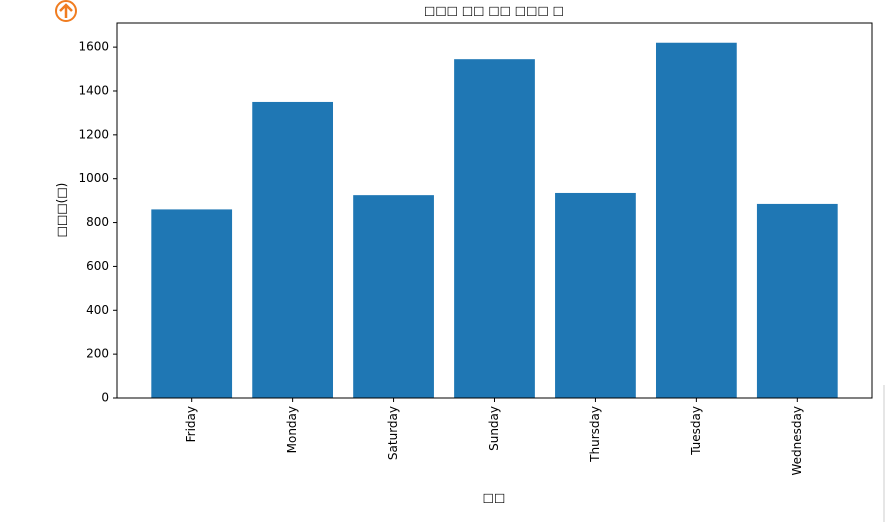  What do you see at coordinates (494, 498) in the screenshot?
I see `x-axis-label: □□` at bounding box center [494, 498].